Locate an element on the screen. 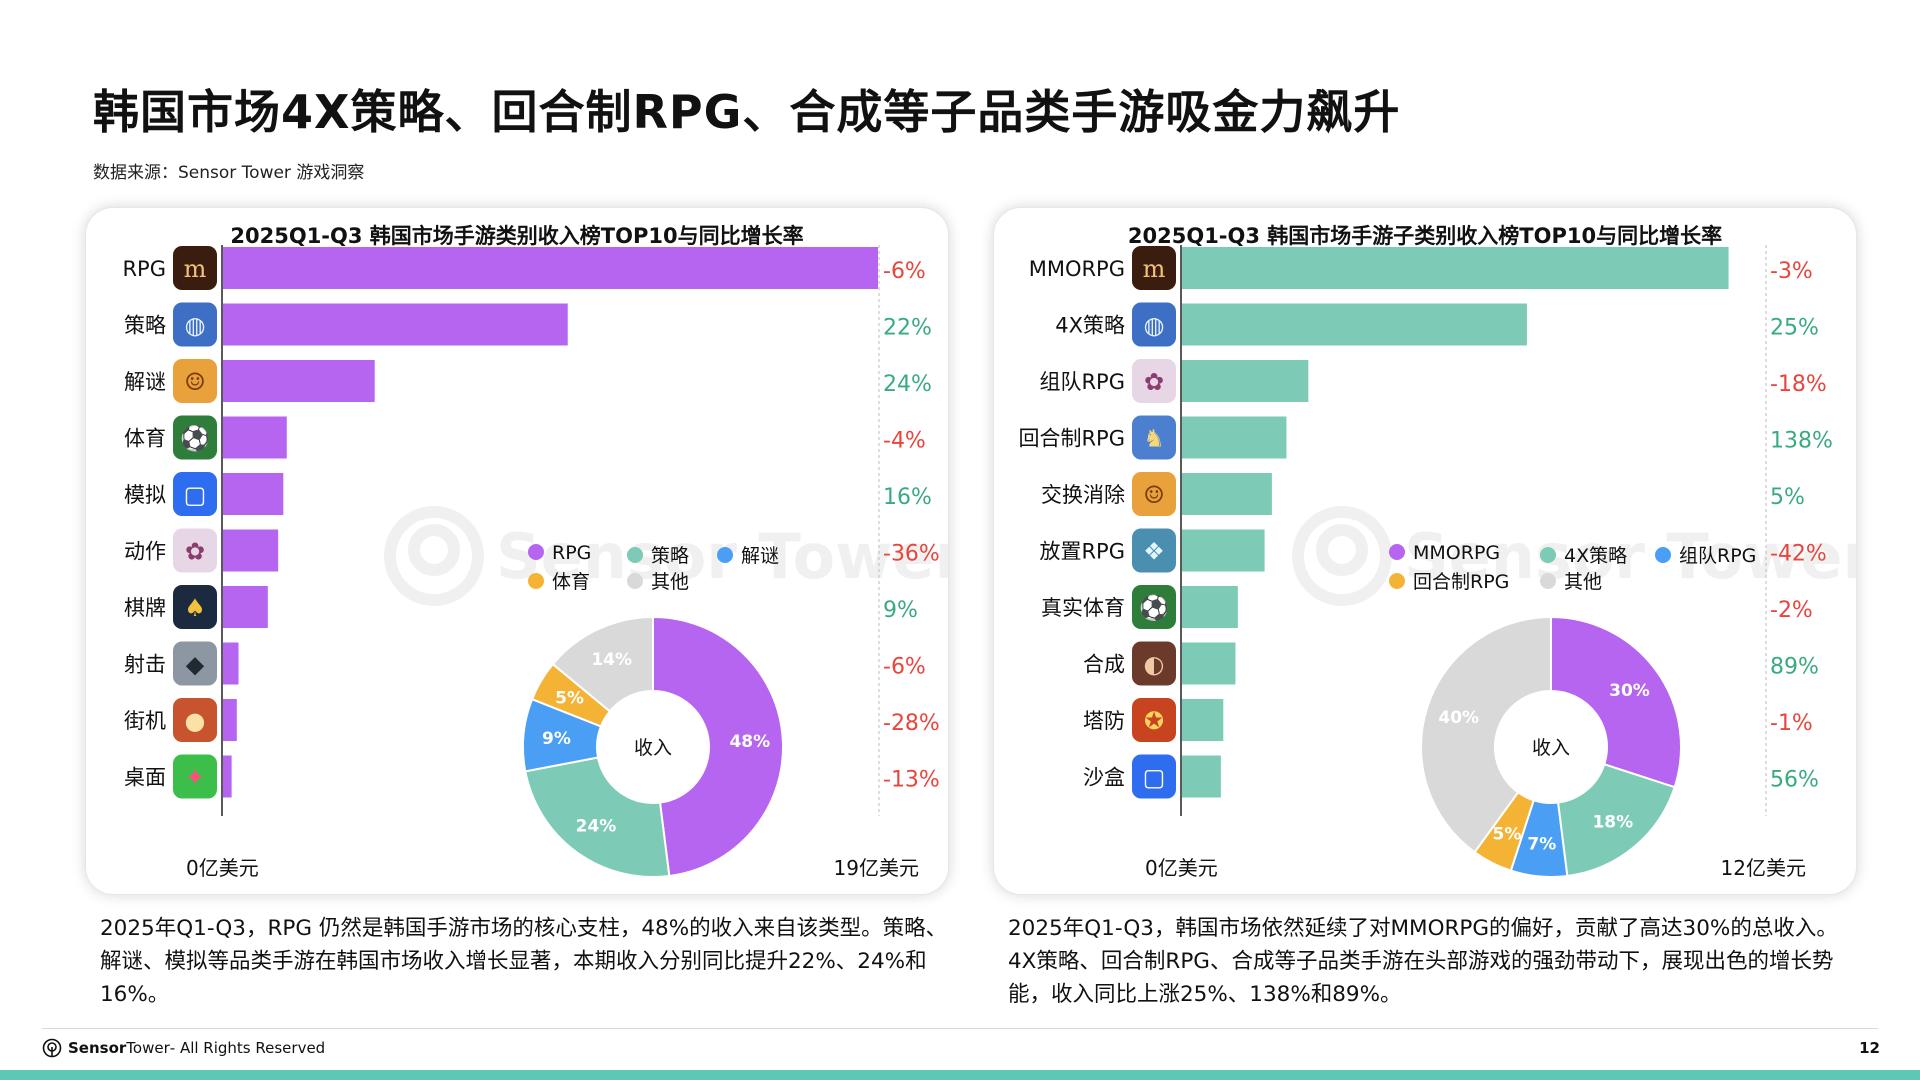 The height and width of the screenshot is (1080, 1920). svg-text: MMORPG is located at coordinates (1456, 553).